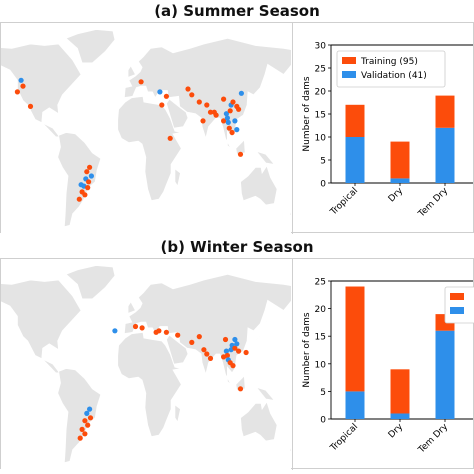  I want to click on panel-a-title: (a) Summer Season, so click(237, 11).